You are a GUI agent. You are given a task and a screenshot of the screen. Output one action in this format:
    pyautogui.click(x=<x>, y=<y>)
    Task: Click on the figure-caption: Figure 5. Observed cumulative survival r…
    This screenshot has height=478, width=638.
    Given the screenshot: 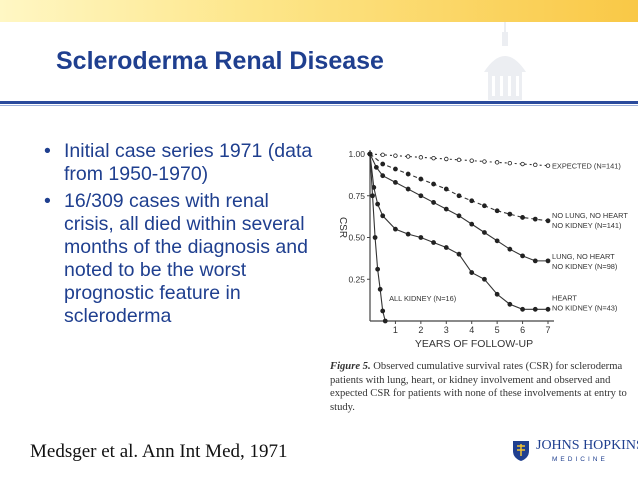 What is the action you would take?
    pyautogui.click(x=482, y=387)
    